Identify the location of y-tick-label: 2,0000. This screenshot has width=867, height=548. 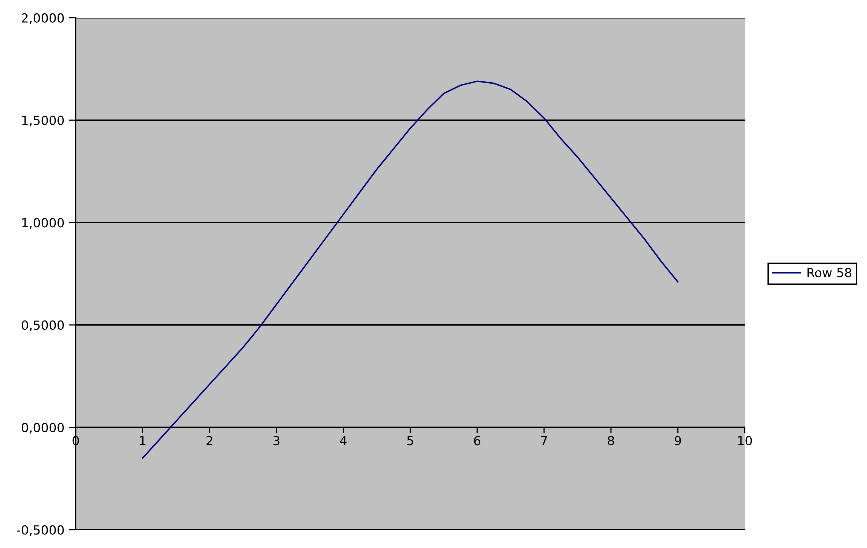
(43, 18).